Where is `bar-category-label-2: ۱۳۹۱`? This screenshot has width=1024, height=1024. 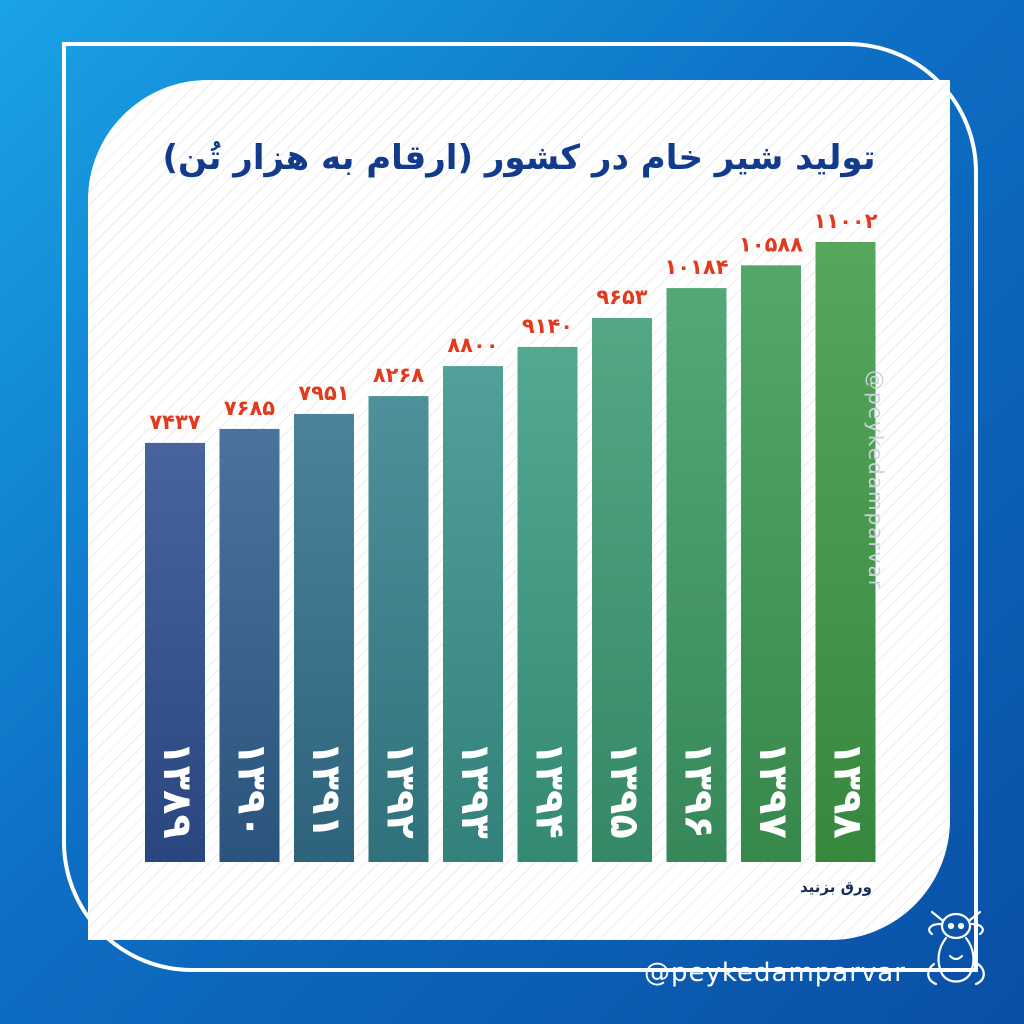 bar-category-label-2: ۱۳۹۱ is located at coordinates (326, 790).